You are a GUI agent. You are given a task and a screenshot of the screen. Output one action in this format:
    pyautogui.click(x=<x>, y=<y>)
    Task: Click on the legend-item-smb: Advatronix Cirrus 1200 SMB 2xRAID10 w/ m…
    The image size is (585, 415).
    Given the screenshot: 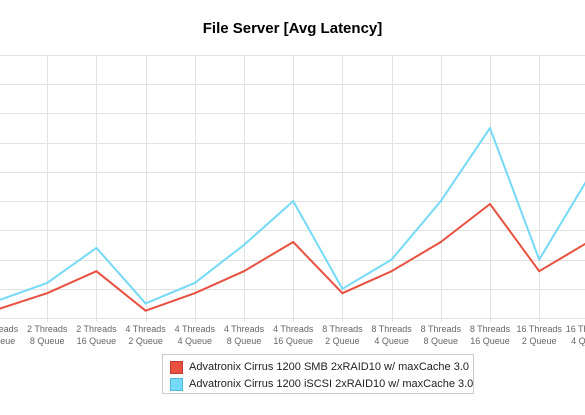 What is the action you would take?
    pyautogui.click(x=319, y=367)
    